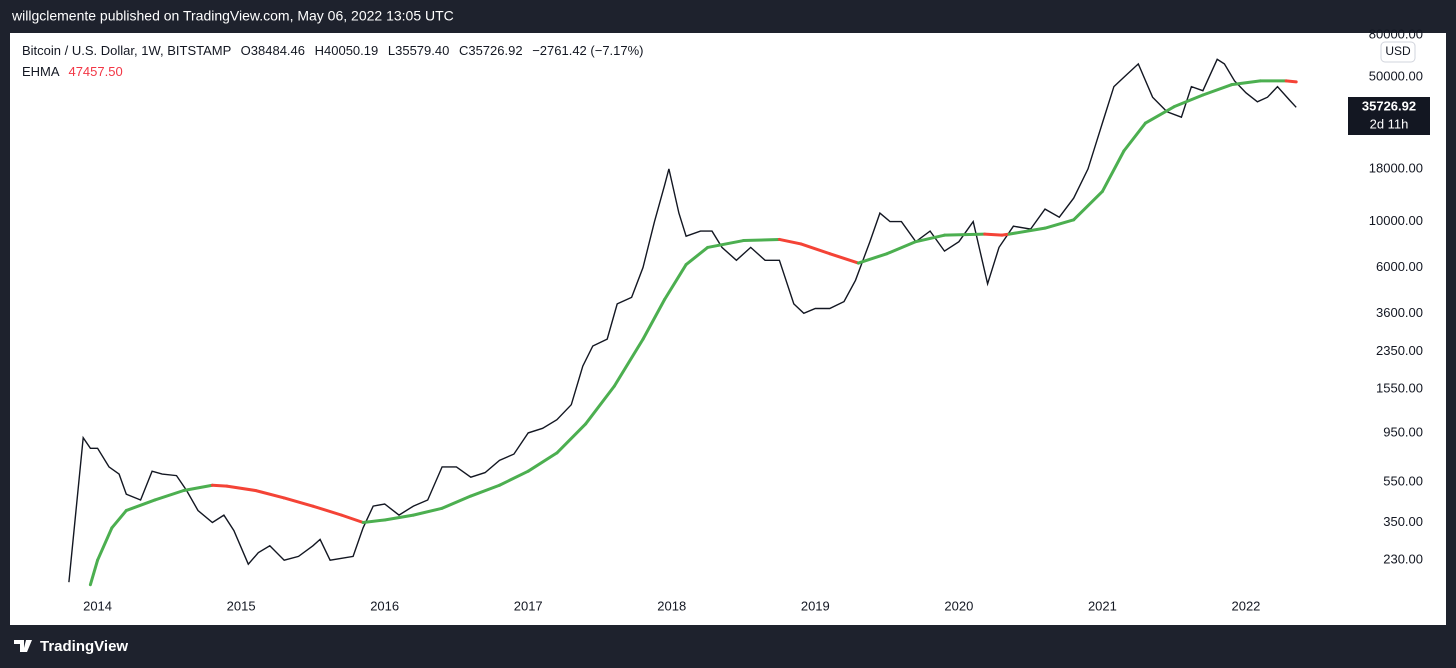  What do you see at coordinates (1399, 387) in the screenshot?
I see `y-tick-label: 1550.00` at bounding box center [1399, 387].